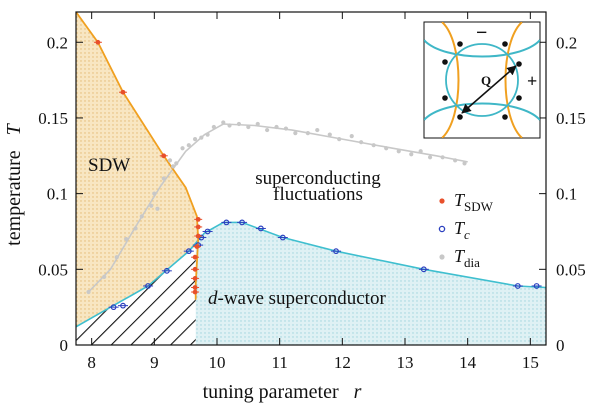 The image size is (600, 408). Describe the element at coordinates (14, 128) in the screenshot. I see `y-axis-symbol: T` at that location.